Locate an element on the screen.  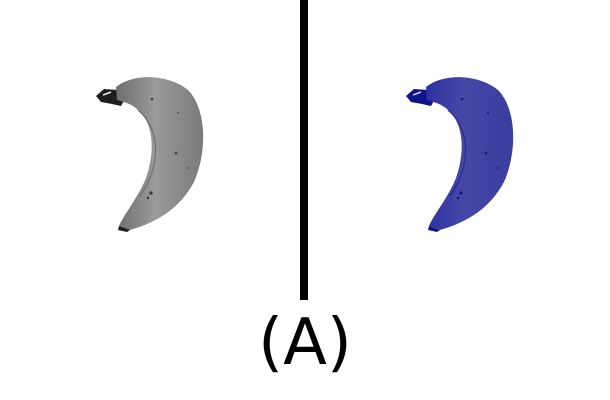
figure-label: (A) is located at coordinates (305, 343).